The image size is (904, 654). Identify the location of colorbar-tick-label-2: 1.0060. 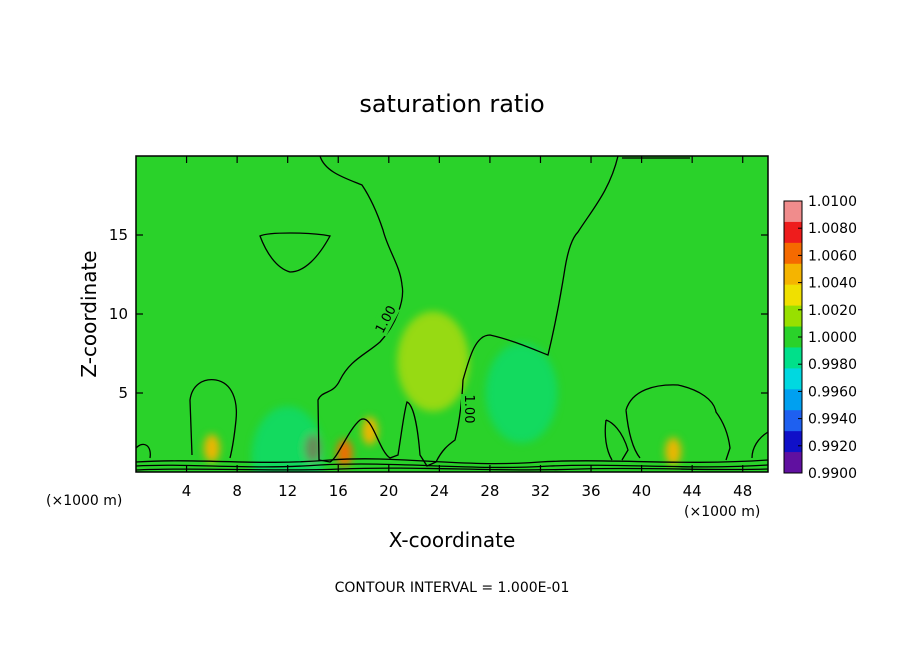
(832, 256).